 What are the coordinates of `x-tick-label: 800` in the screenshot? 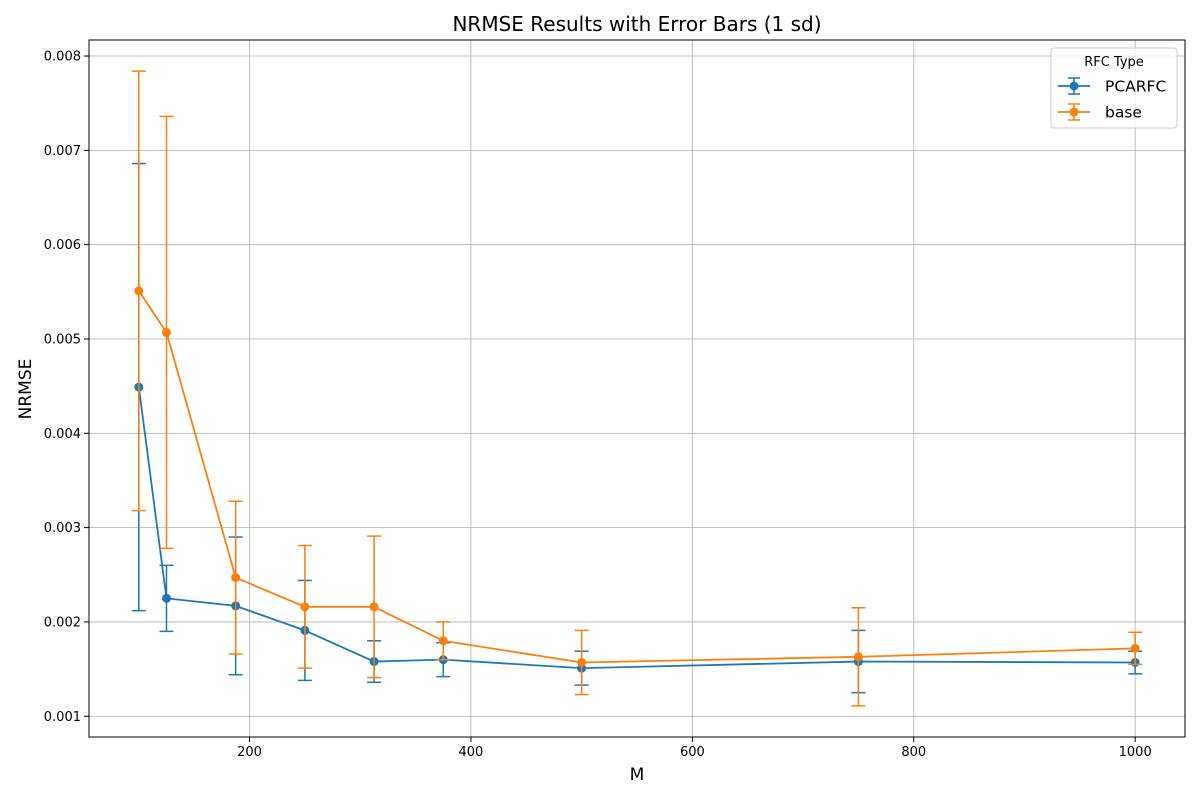 It's located at (913, 752).